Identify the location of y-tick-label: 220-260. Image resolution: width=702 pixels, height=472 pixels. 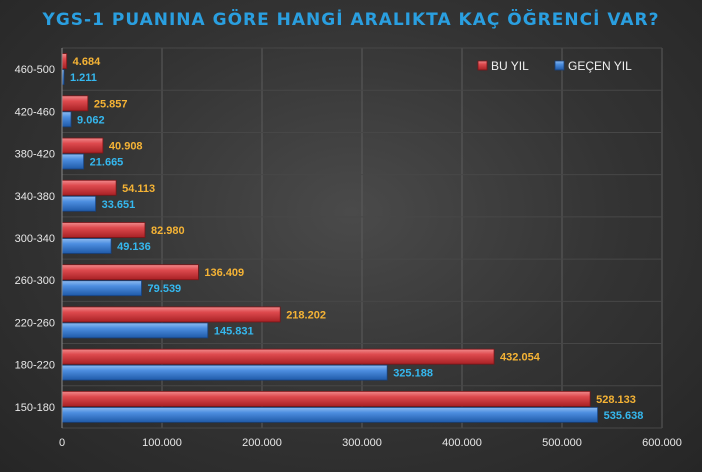
(35, 323).